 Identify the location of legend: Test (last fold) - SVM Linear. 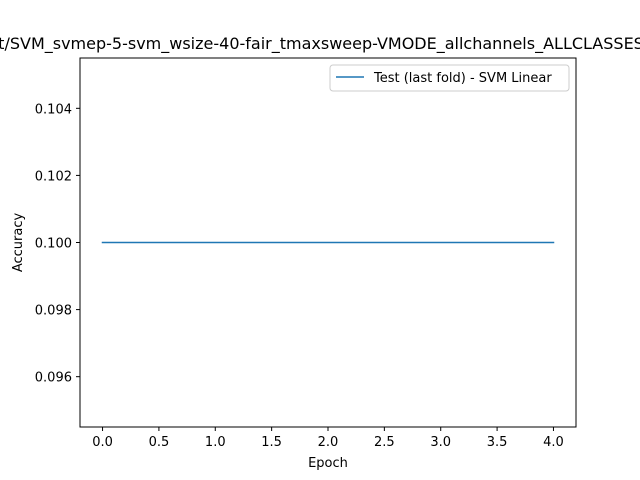
(449, 78).